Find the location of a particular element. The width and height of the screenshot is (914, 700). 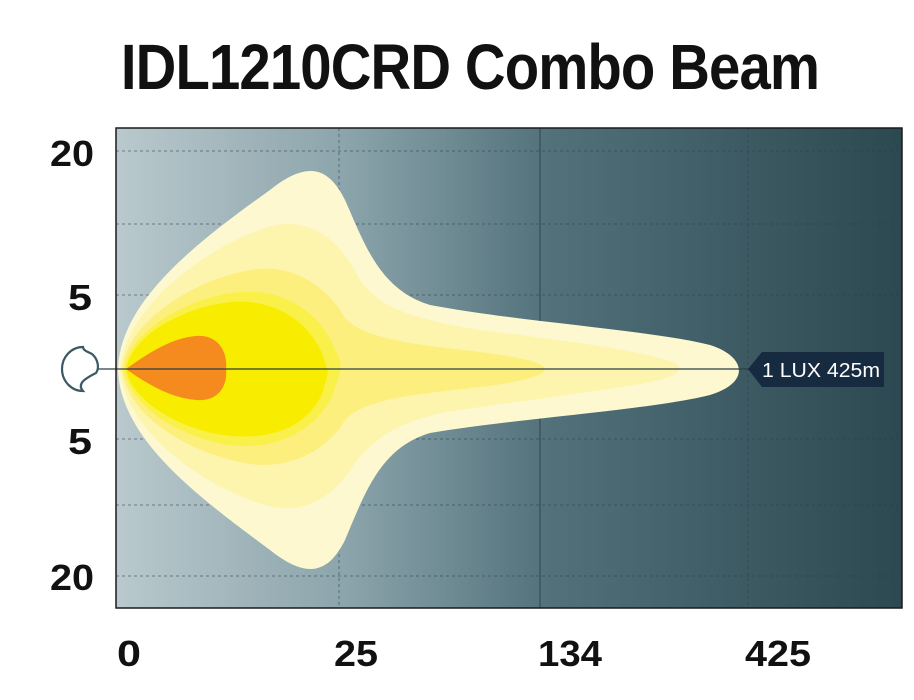

y-axis-ticks: 20 5 5 20 is located at coordinates (72, 365).